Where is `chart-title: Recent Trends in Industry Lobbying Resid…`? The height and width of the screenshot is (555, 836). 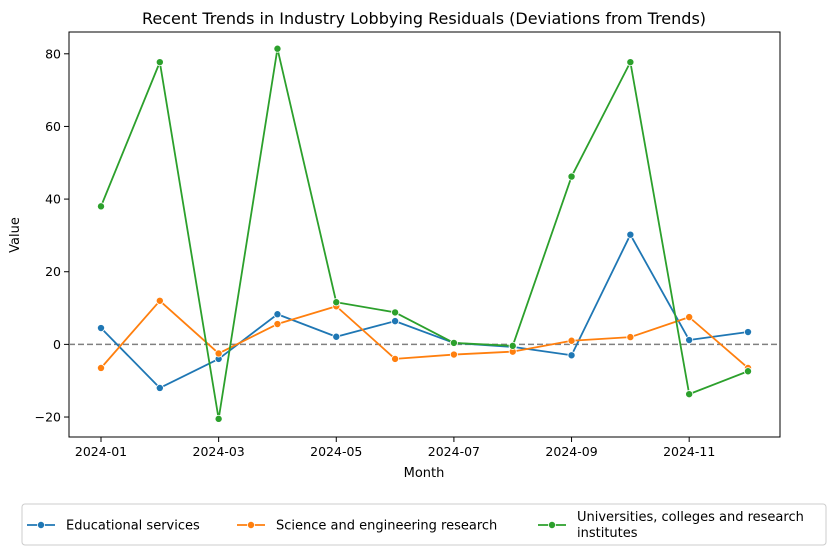 chart-title: Recent Trends in Industry Lobbying Resid… is located at coordinates (424, 18).